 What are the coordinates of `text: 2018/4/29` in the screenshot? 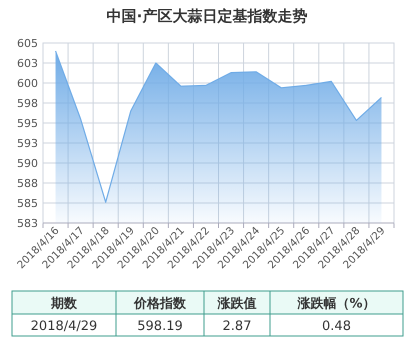 It's located at (64, 326).